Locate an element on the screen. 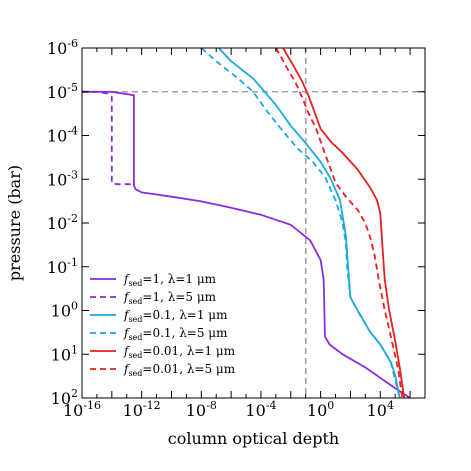 Image resolution: width=471 pixels, height=471 pixels. x-tick-label: 10⁻⁸ is located at coordinates (201, 409).